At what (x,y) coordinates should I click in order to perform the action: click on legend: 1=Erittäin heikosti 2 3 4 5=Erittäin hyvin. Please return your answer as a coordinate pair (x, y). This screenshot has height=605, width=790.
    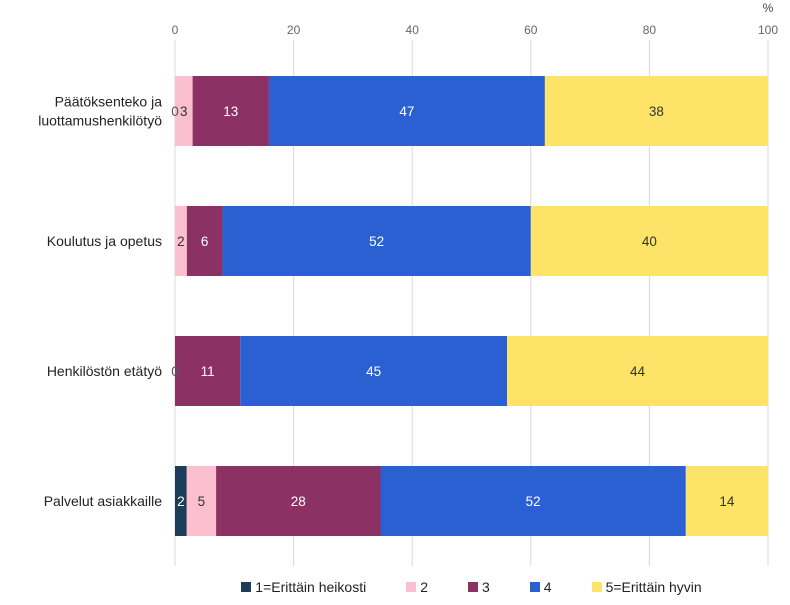
    Looking at the image, I should click on (471, 587).